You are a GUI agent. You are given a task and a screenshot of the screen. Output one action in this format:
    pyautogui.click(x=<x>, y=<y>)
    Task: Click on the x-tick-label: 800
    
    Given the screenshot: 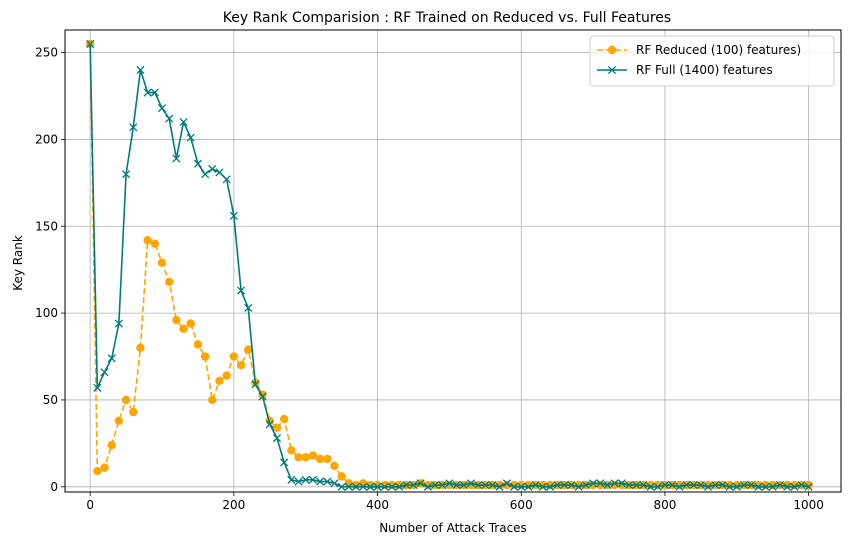 What is the action you would take?
    pyautogui.click(x=665, y=505)
    